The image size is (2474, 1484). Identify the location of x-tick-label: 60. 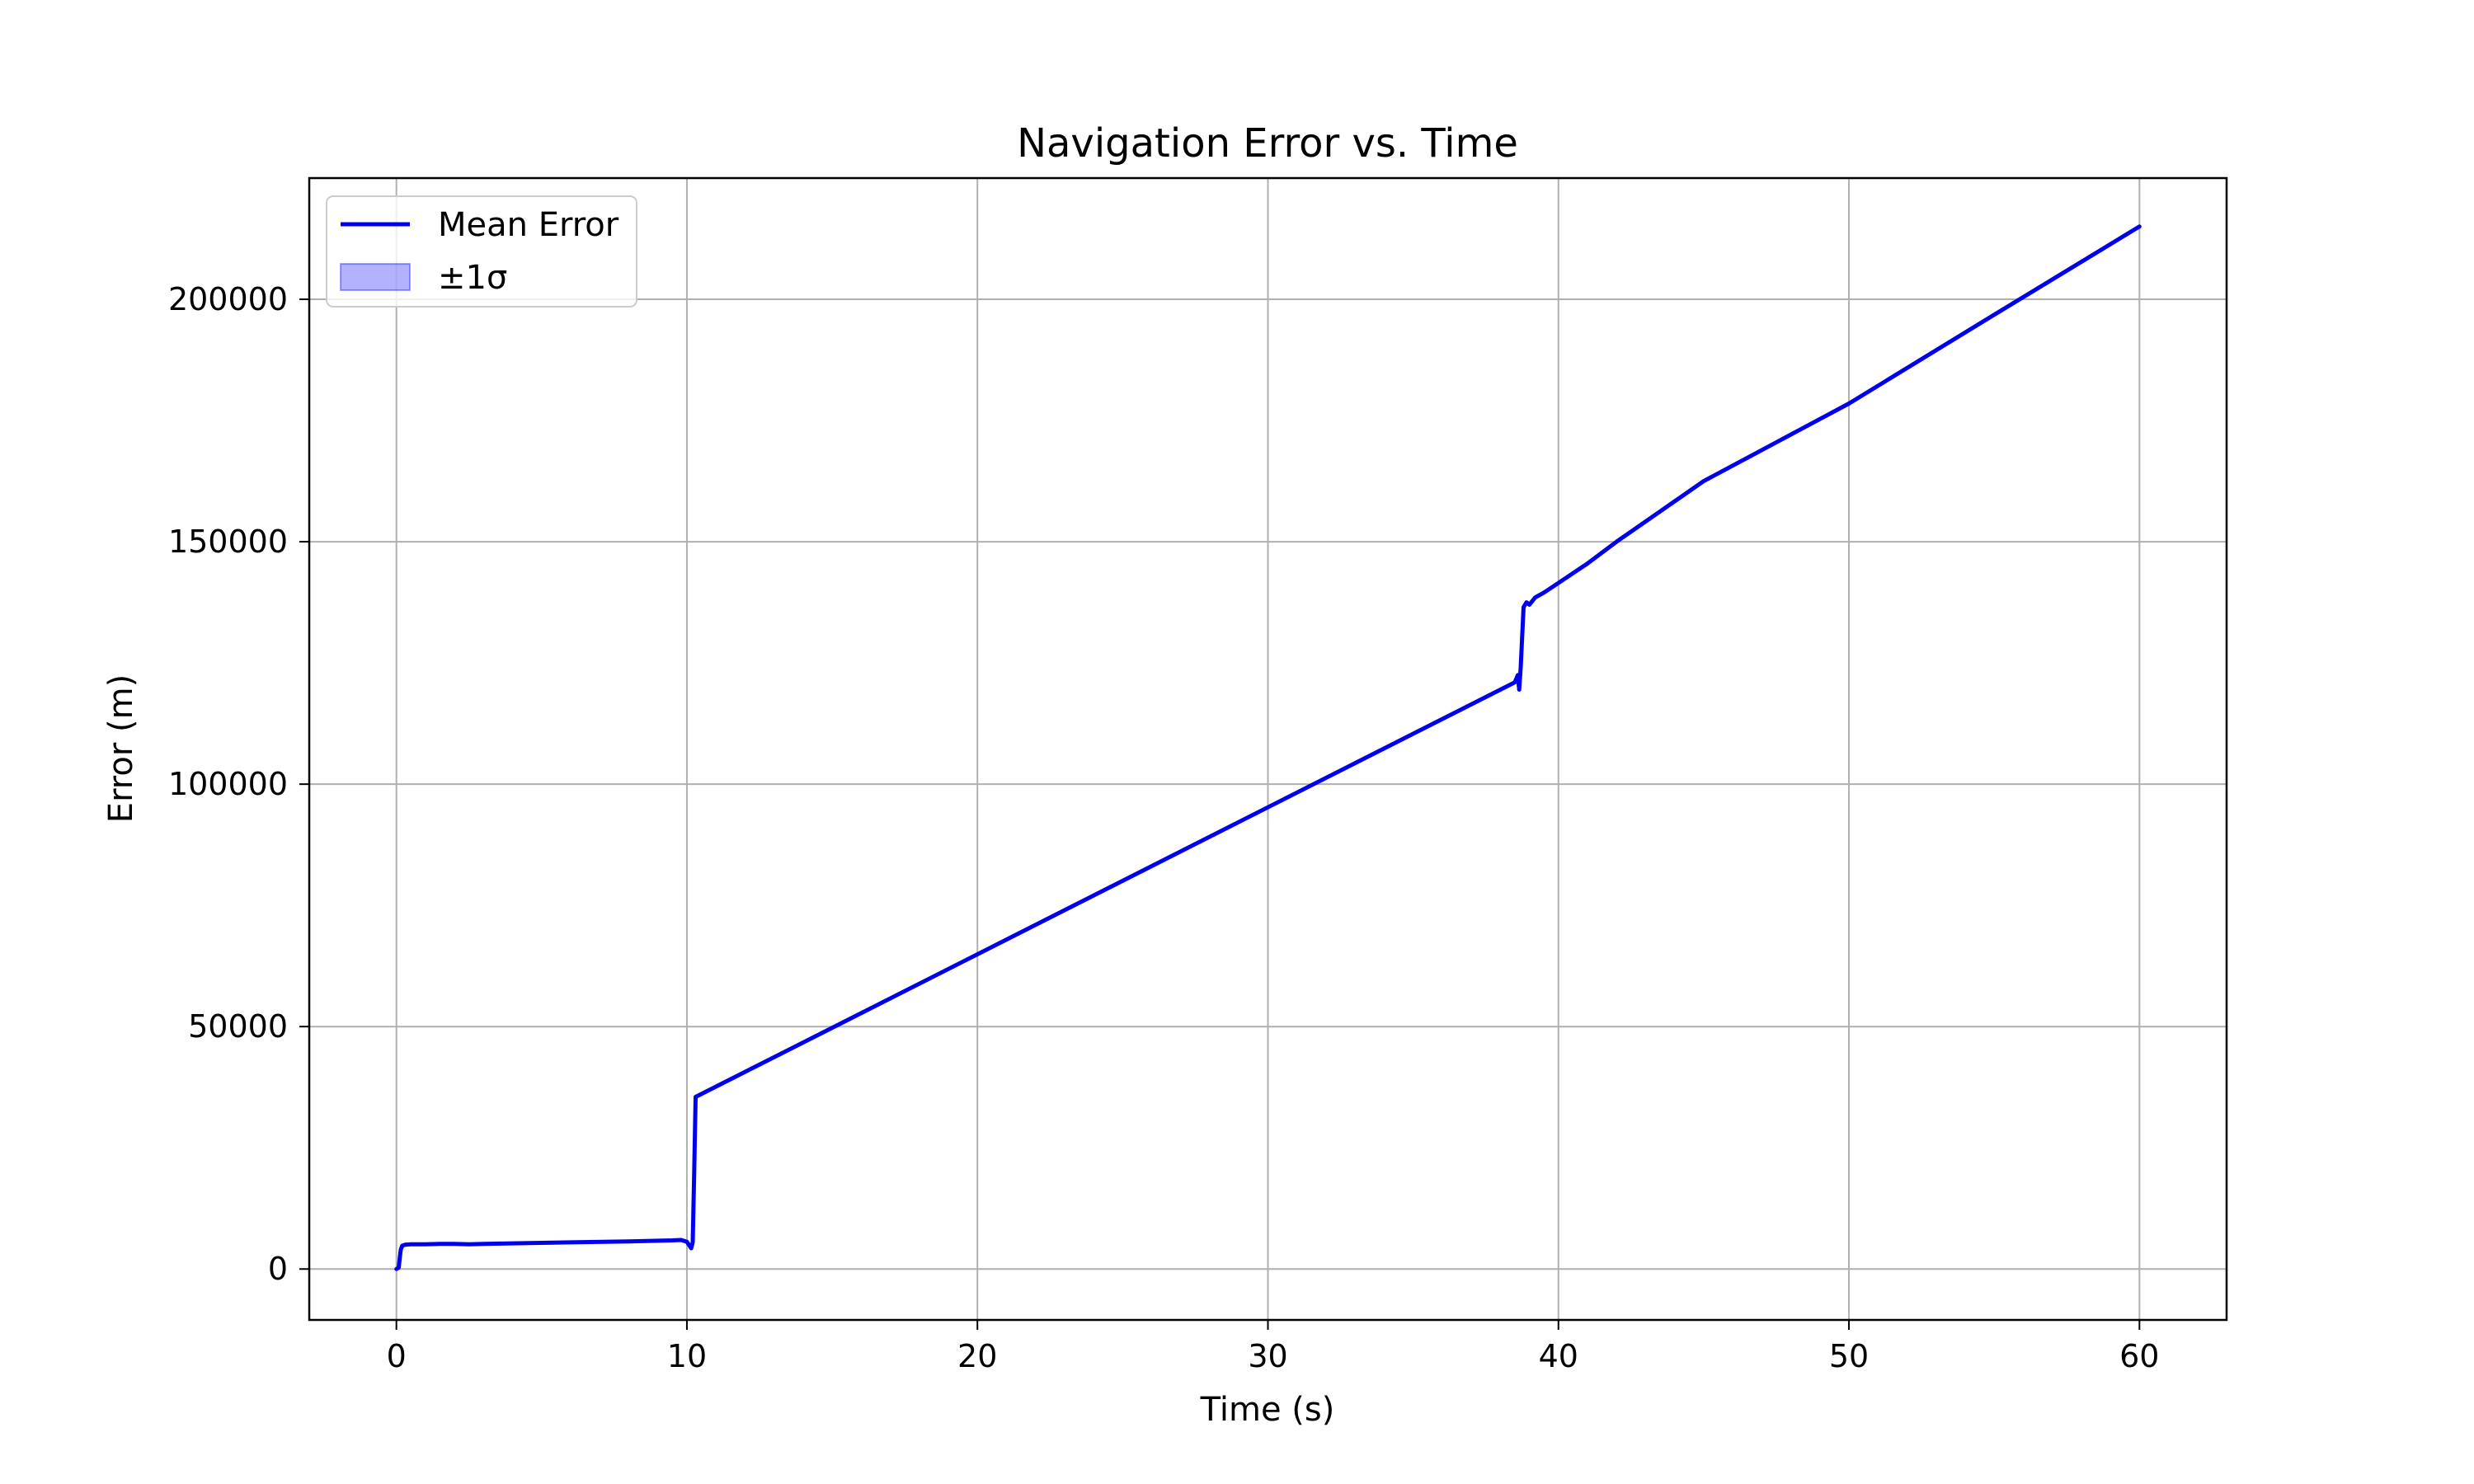
(2139, 1356).